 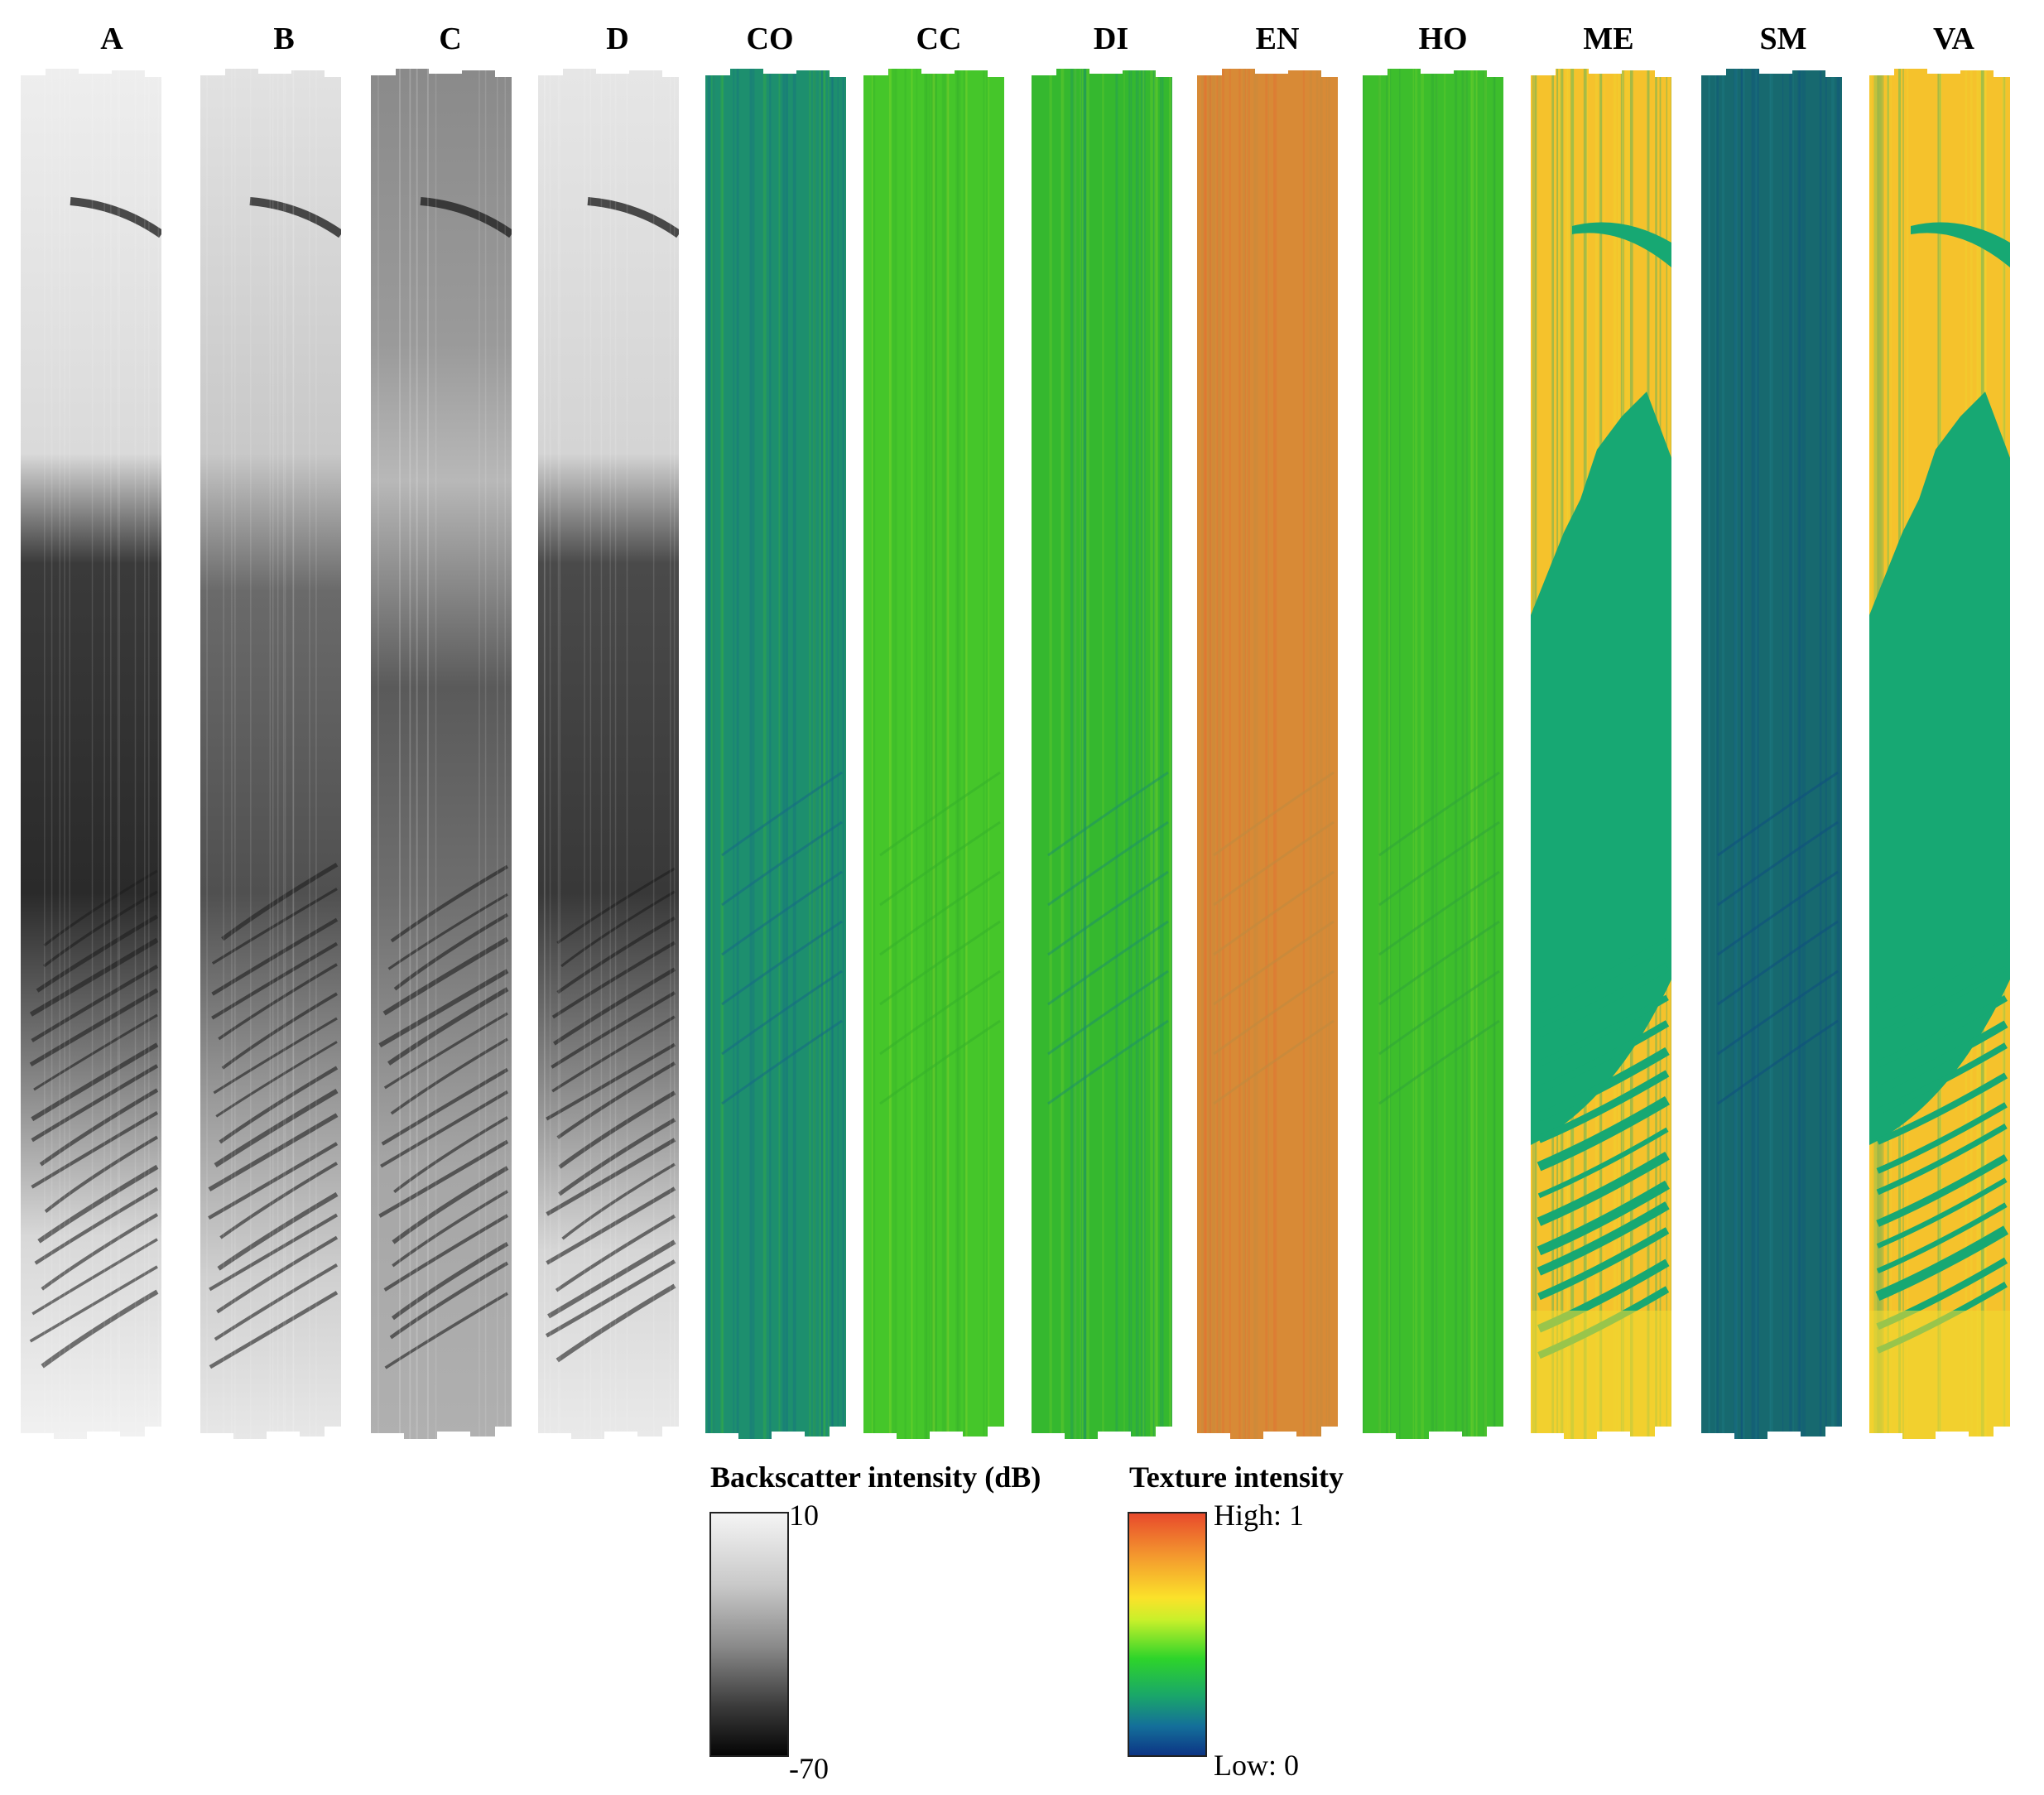 What do you see at coordinates (1939, 754) in the screenshot?
I see `strip-va-image` at bounding box center [1939, 754].